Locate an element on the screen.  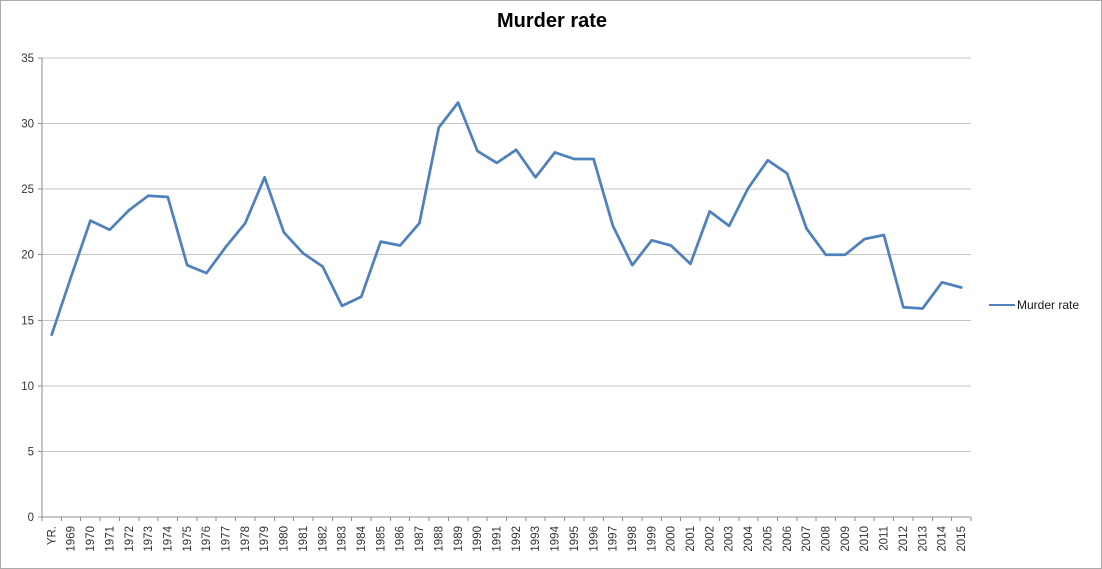
x-tick-label: 2014 is located at coordinates (943, 538).